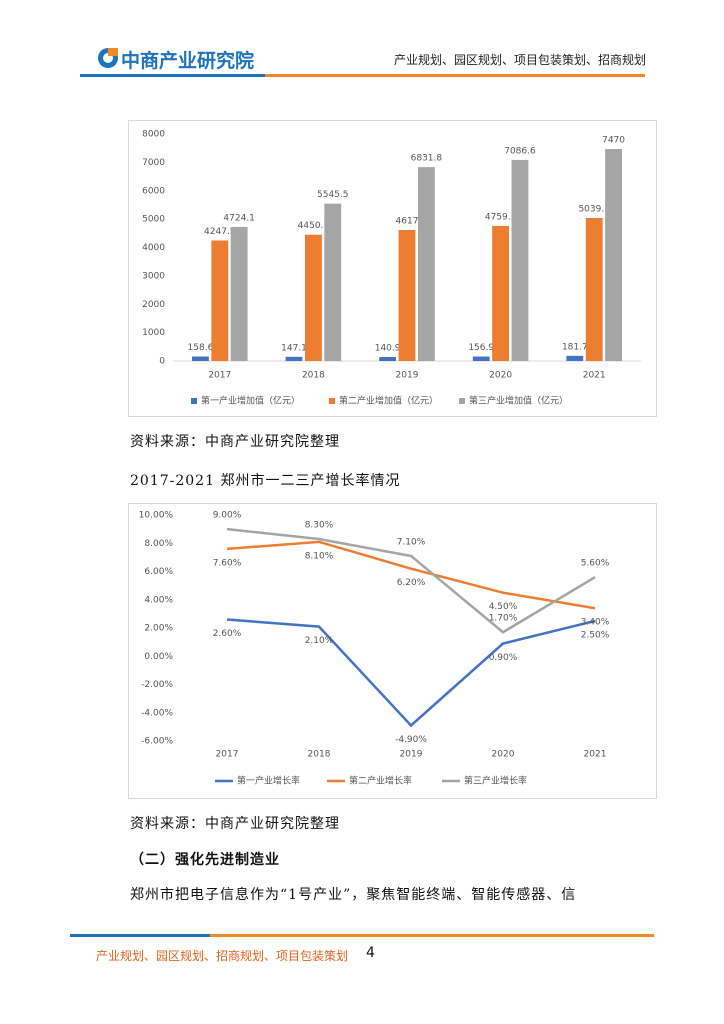  What do you see at coordinates (227, 516) in the screenshot?
I see `data-label: 9.00%` at bounding box center [227, 516].